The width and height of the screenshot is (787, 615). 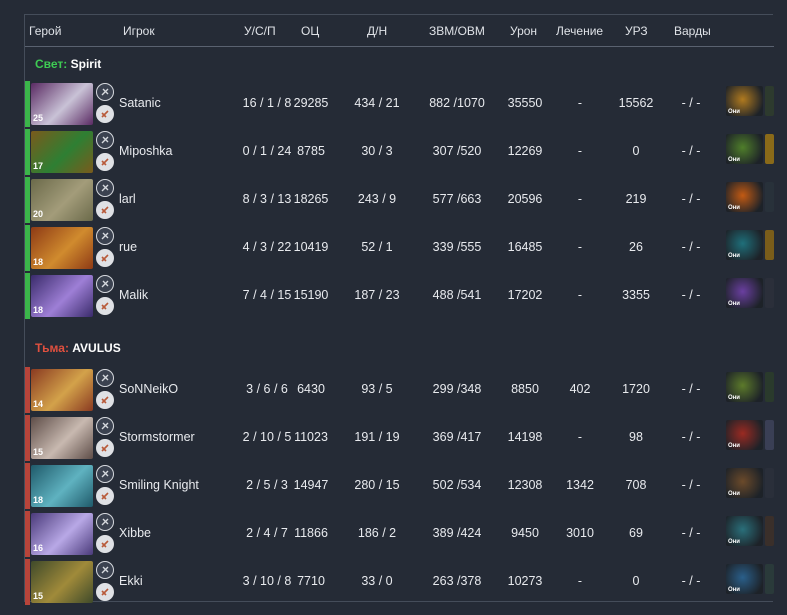 I want to click on col-damage: Урон, so click(x=524, y=31).